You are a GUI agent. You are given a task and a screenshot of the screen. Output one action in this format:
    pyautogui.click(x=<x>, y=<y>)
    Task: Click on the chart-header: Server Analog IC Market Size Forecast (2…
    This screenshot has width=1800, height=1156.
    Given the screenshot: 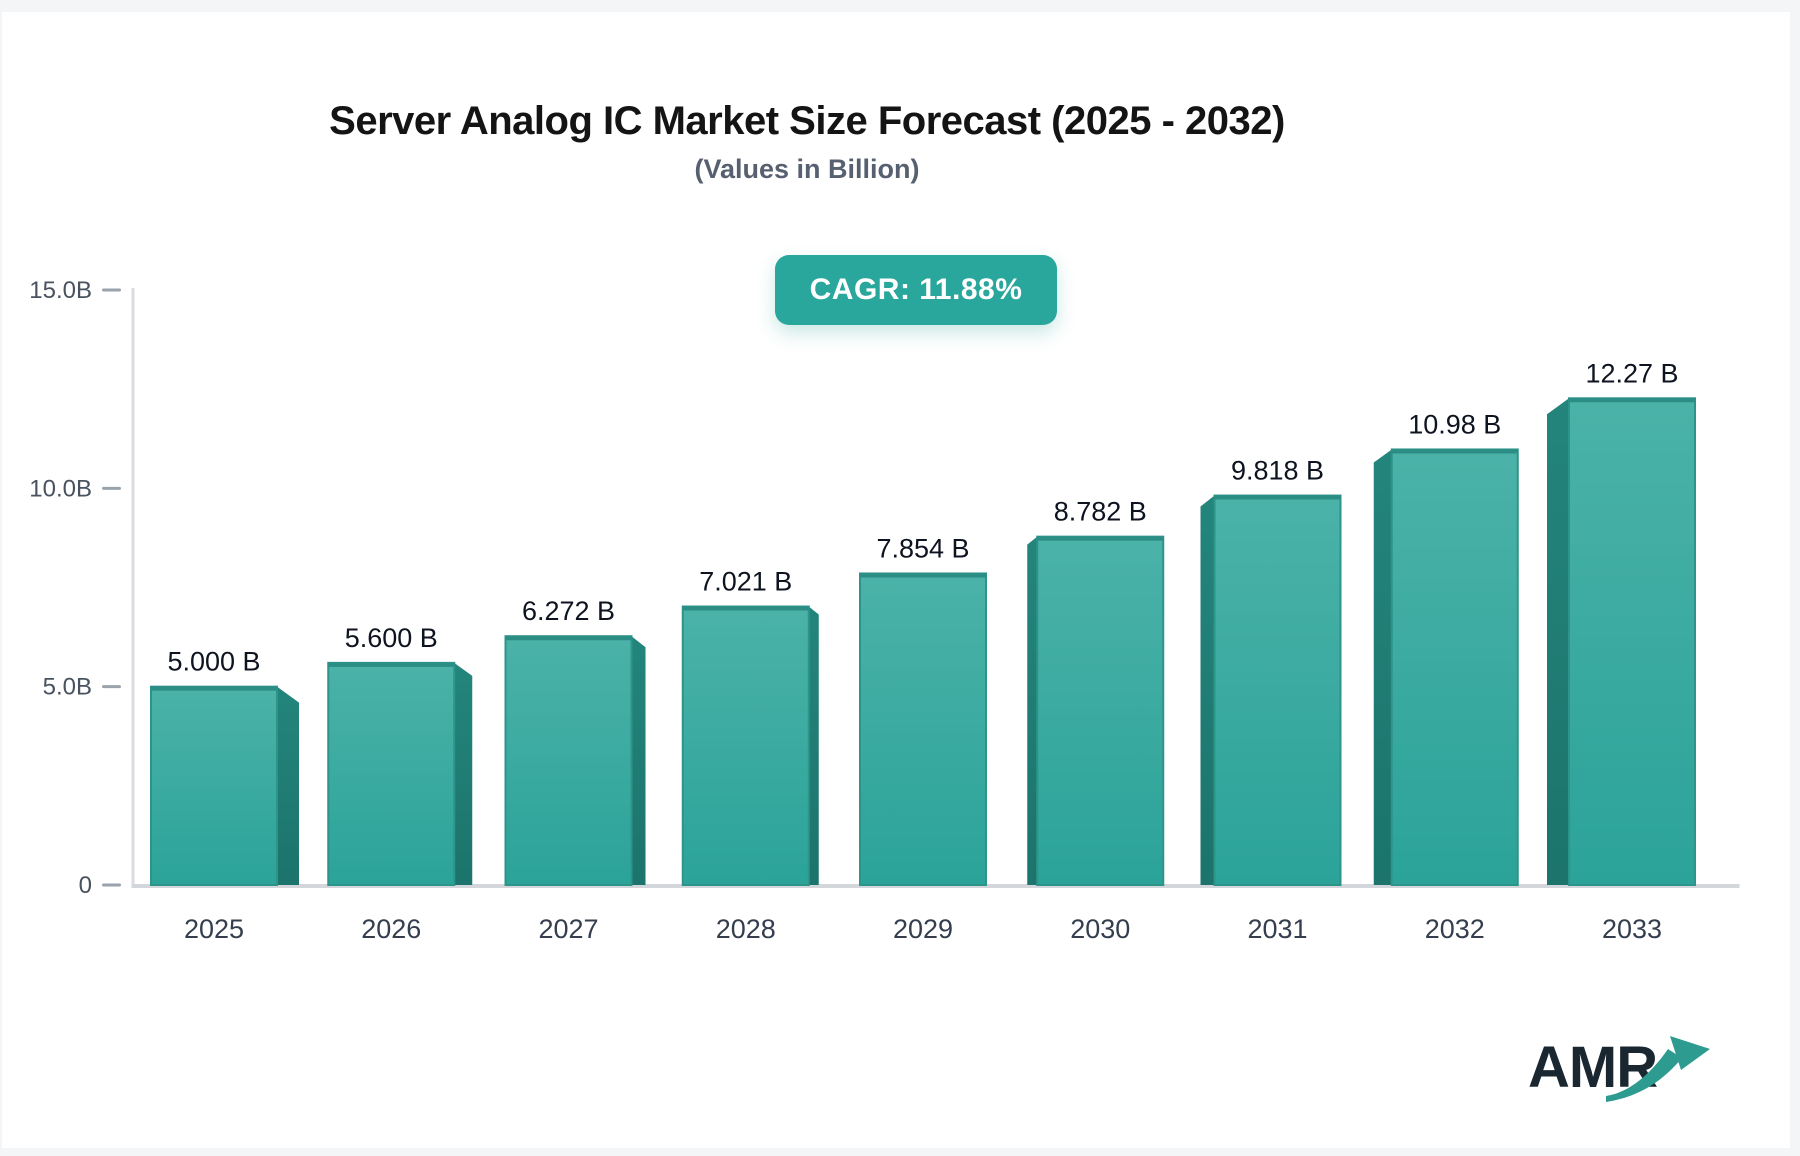 What is the action you would take?
    pyautogui.click(x=807, y=140)
    